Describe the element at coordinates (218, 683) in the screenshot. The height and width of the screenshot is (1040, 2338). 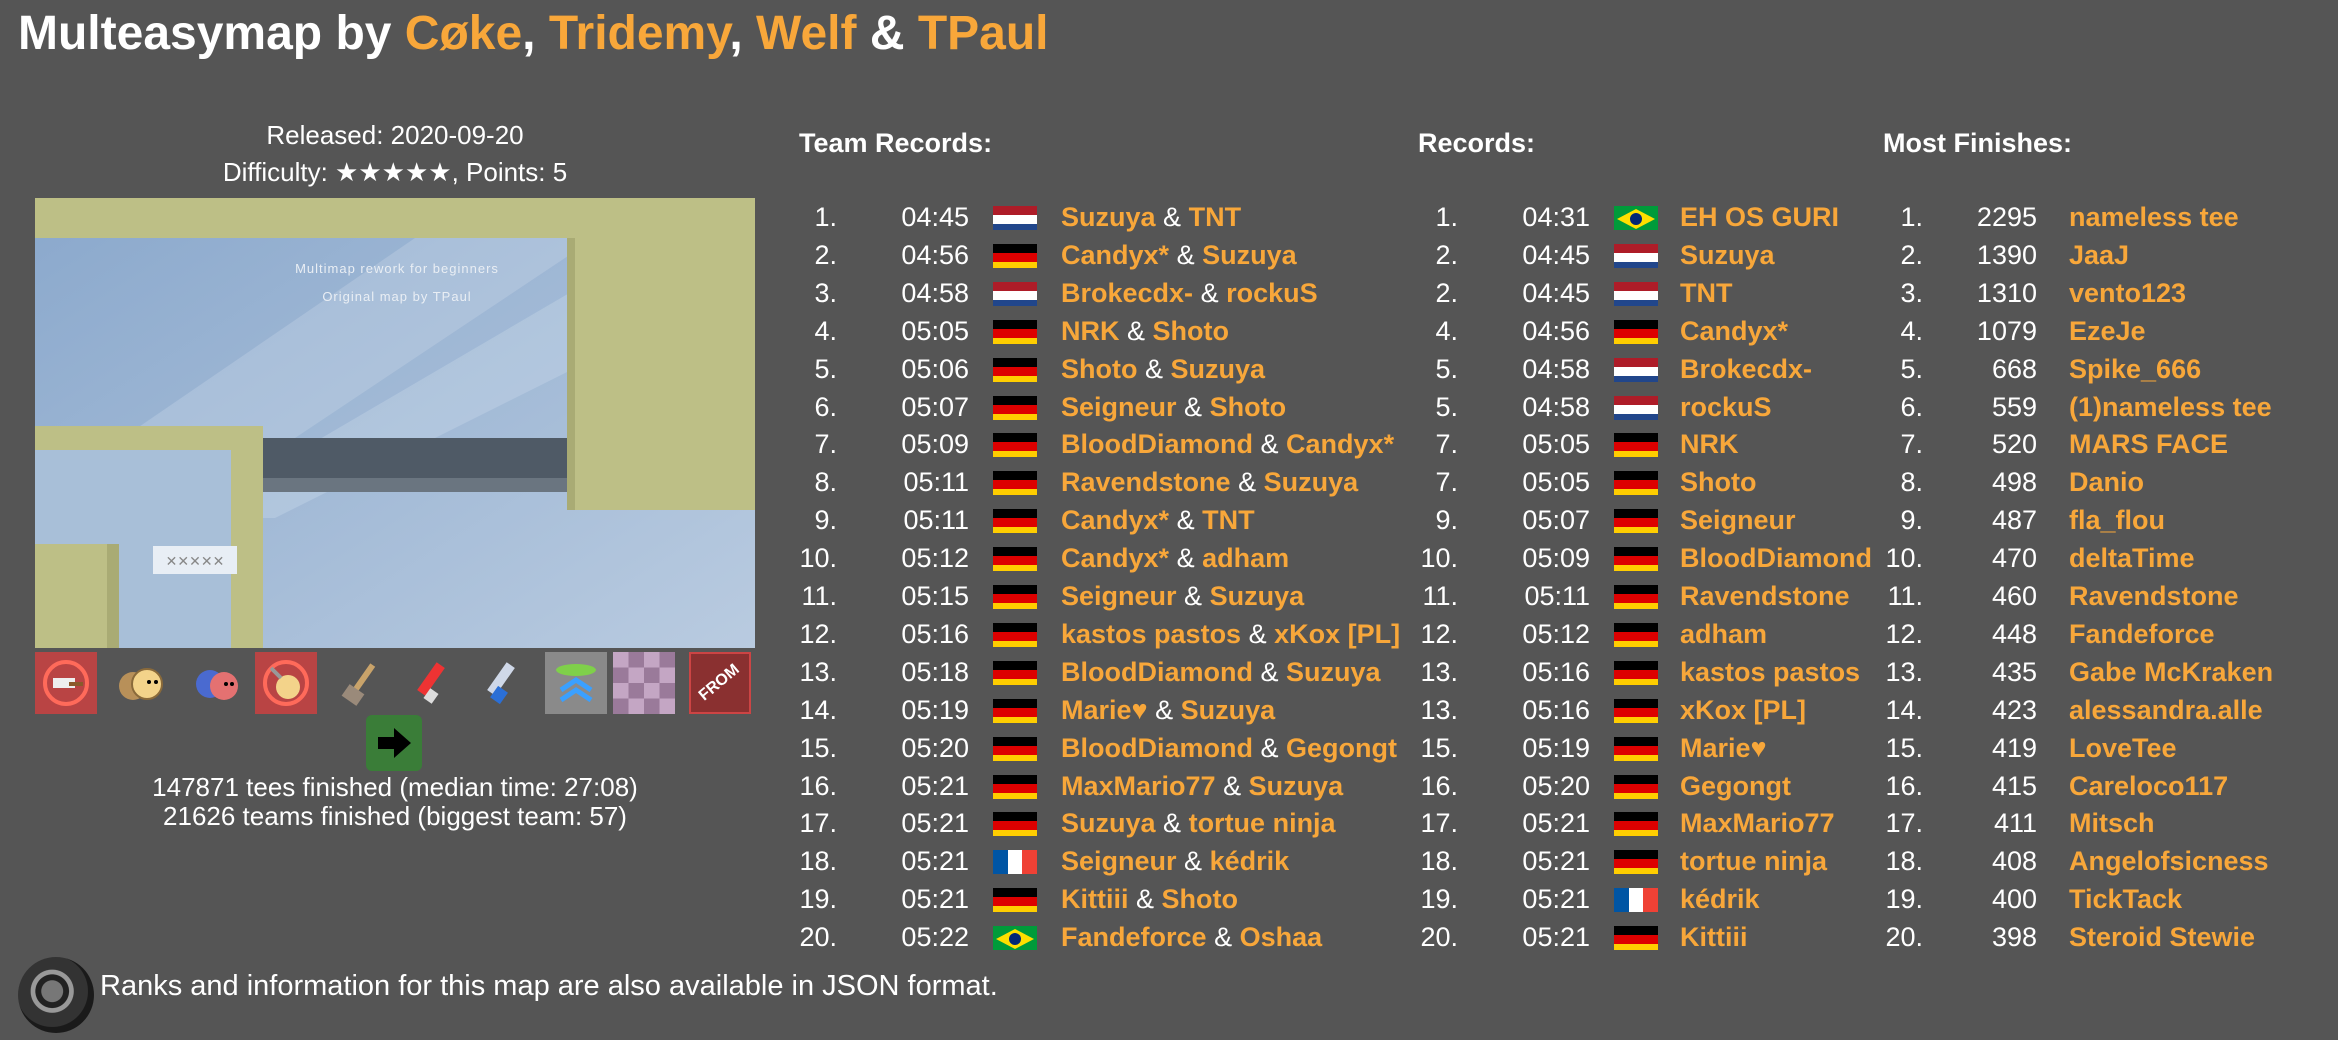
I see `solo-icon` at that location.